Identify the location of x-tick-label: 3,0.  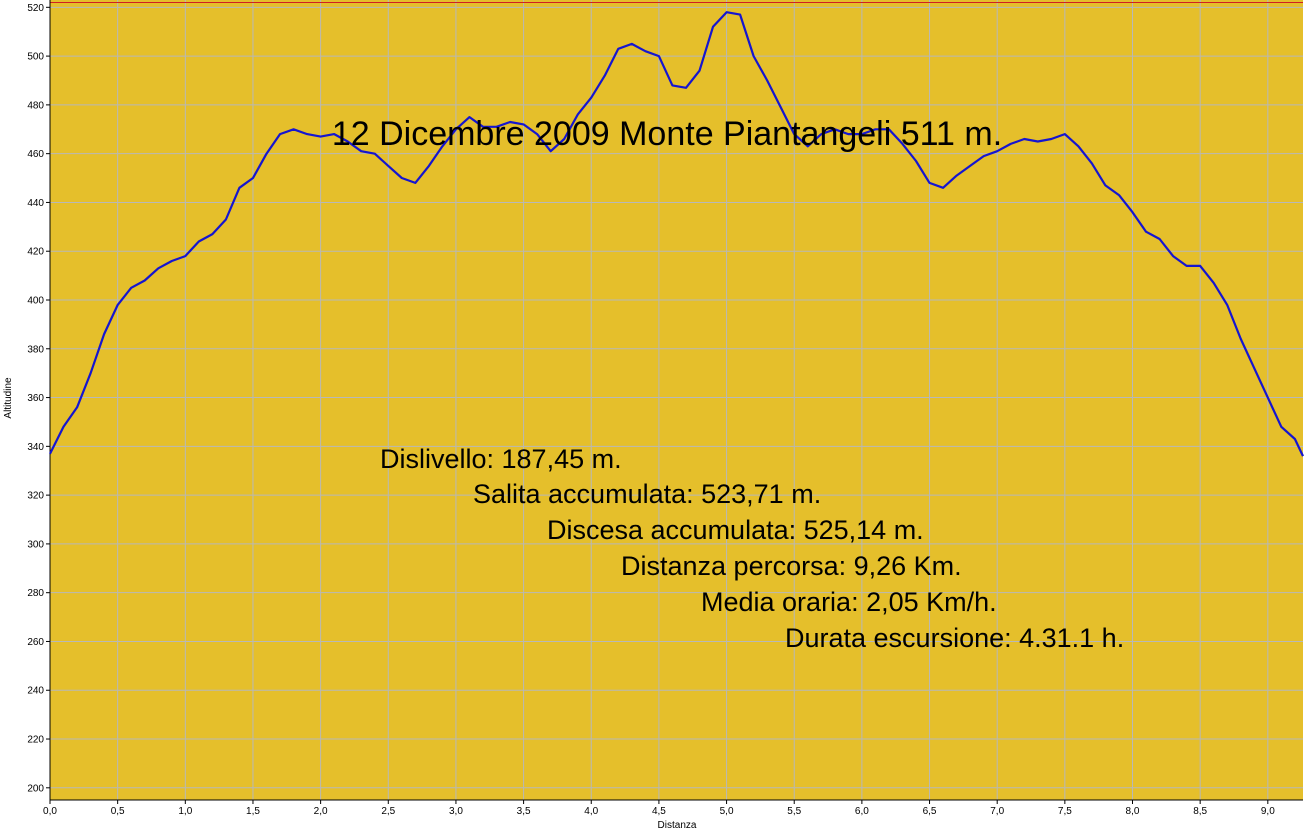
(456, 811).